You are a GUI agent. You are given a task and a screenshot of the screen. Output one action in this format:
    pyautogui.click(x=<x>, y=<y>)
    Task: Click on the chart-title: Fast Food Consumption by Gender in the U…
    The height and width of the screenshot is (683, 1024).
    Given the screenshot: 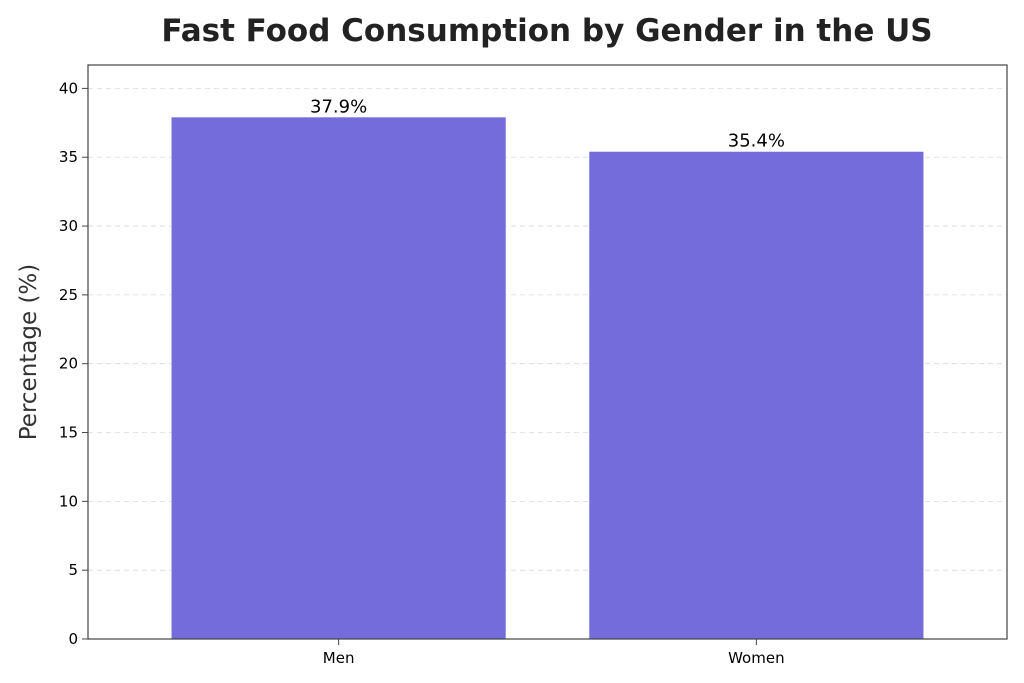 What is the action you would take?
    pyautogui.click(x=546, y=31)
    